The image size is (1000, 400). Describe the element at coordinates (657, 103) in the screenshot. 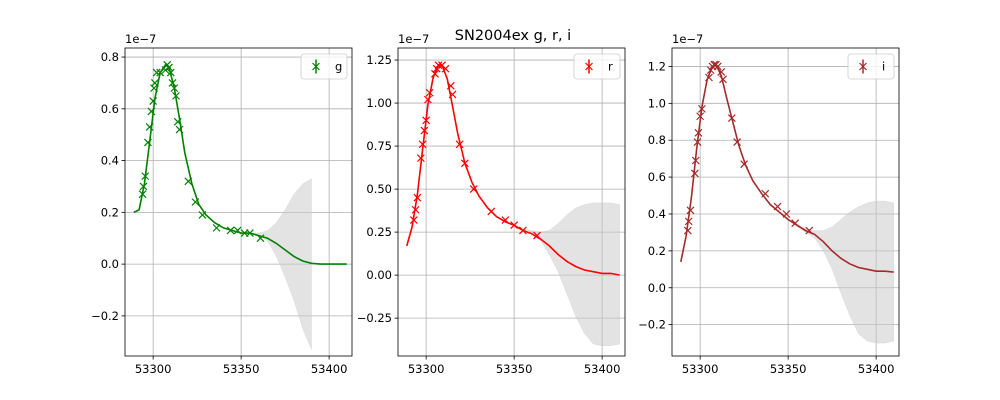

I see `y-tick-label: 1.0` at that location.